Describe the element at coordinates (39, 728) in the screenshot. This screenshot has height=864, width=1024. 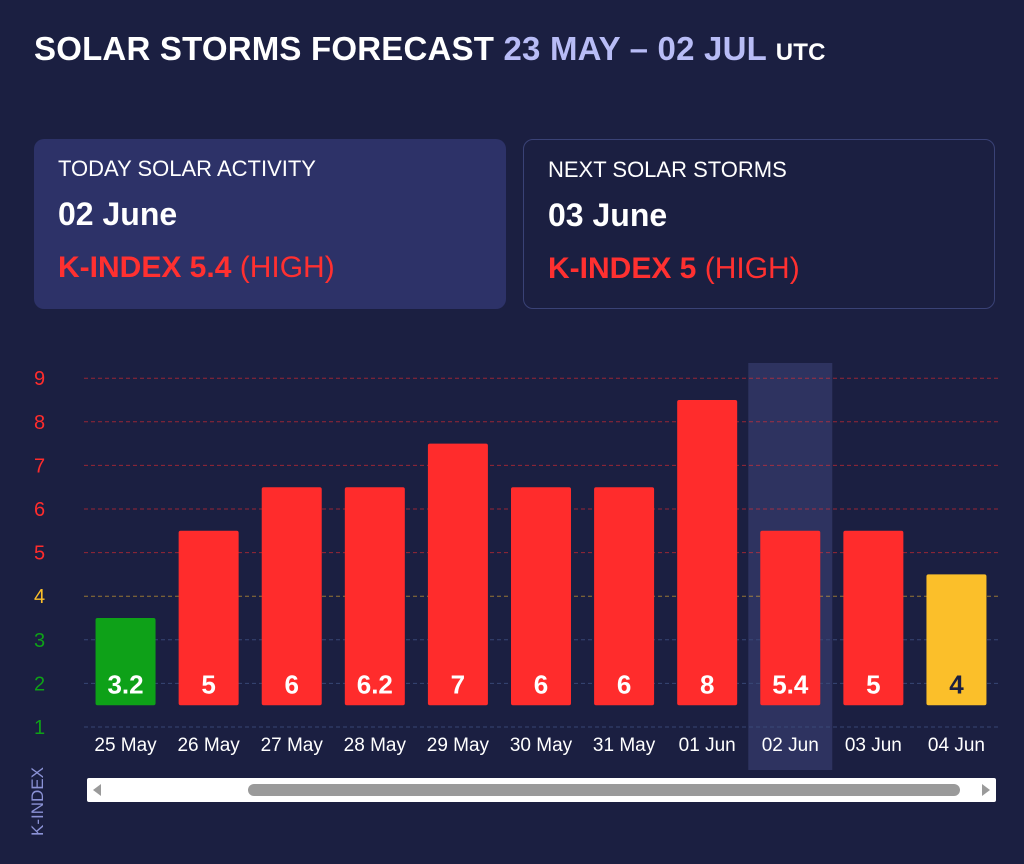
I see `y-tick-label: 1` at that location.